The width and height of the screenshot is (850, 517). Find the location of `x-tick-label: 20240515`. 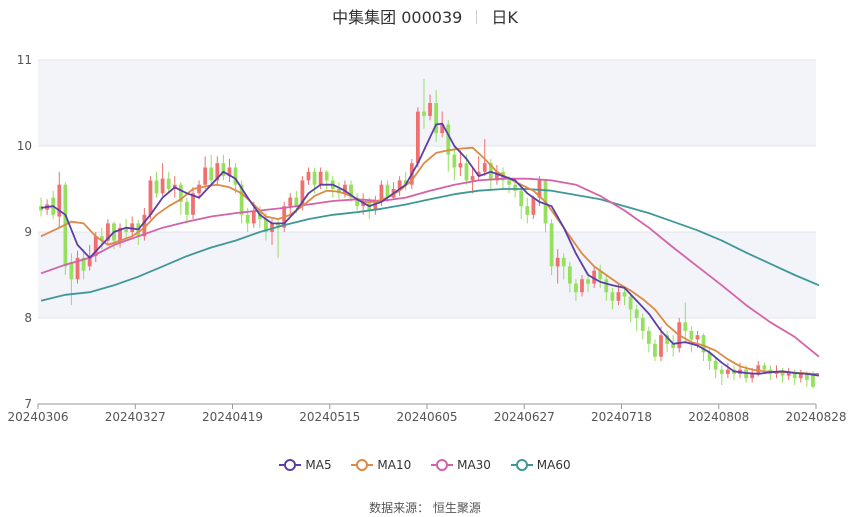

x-tick-label: 20240515 is located at coordinates (329, 417).